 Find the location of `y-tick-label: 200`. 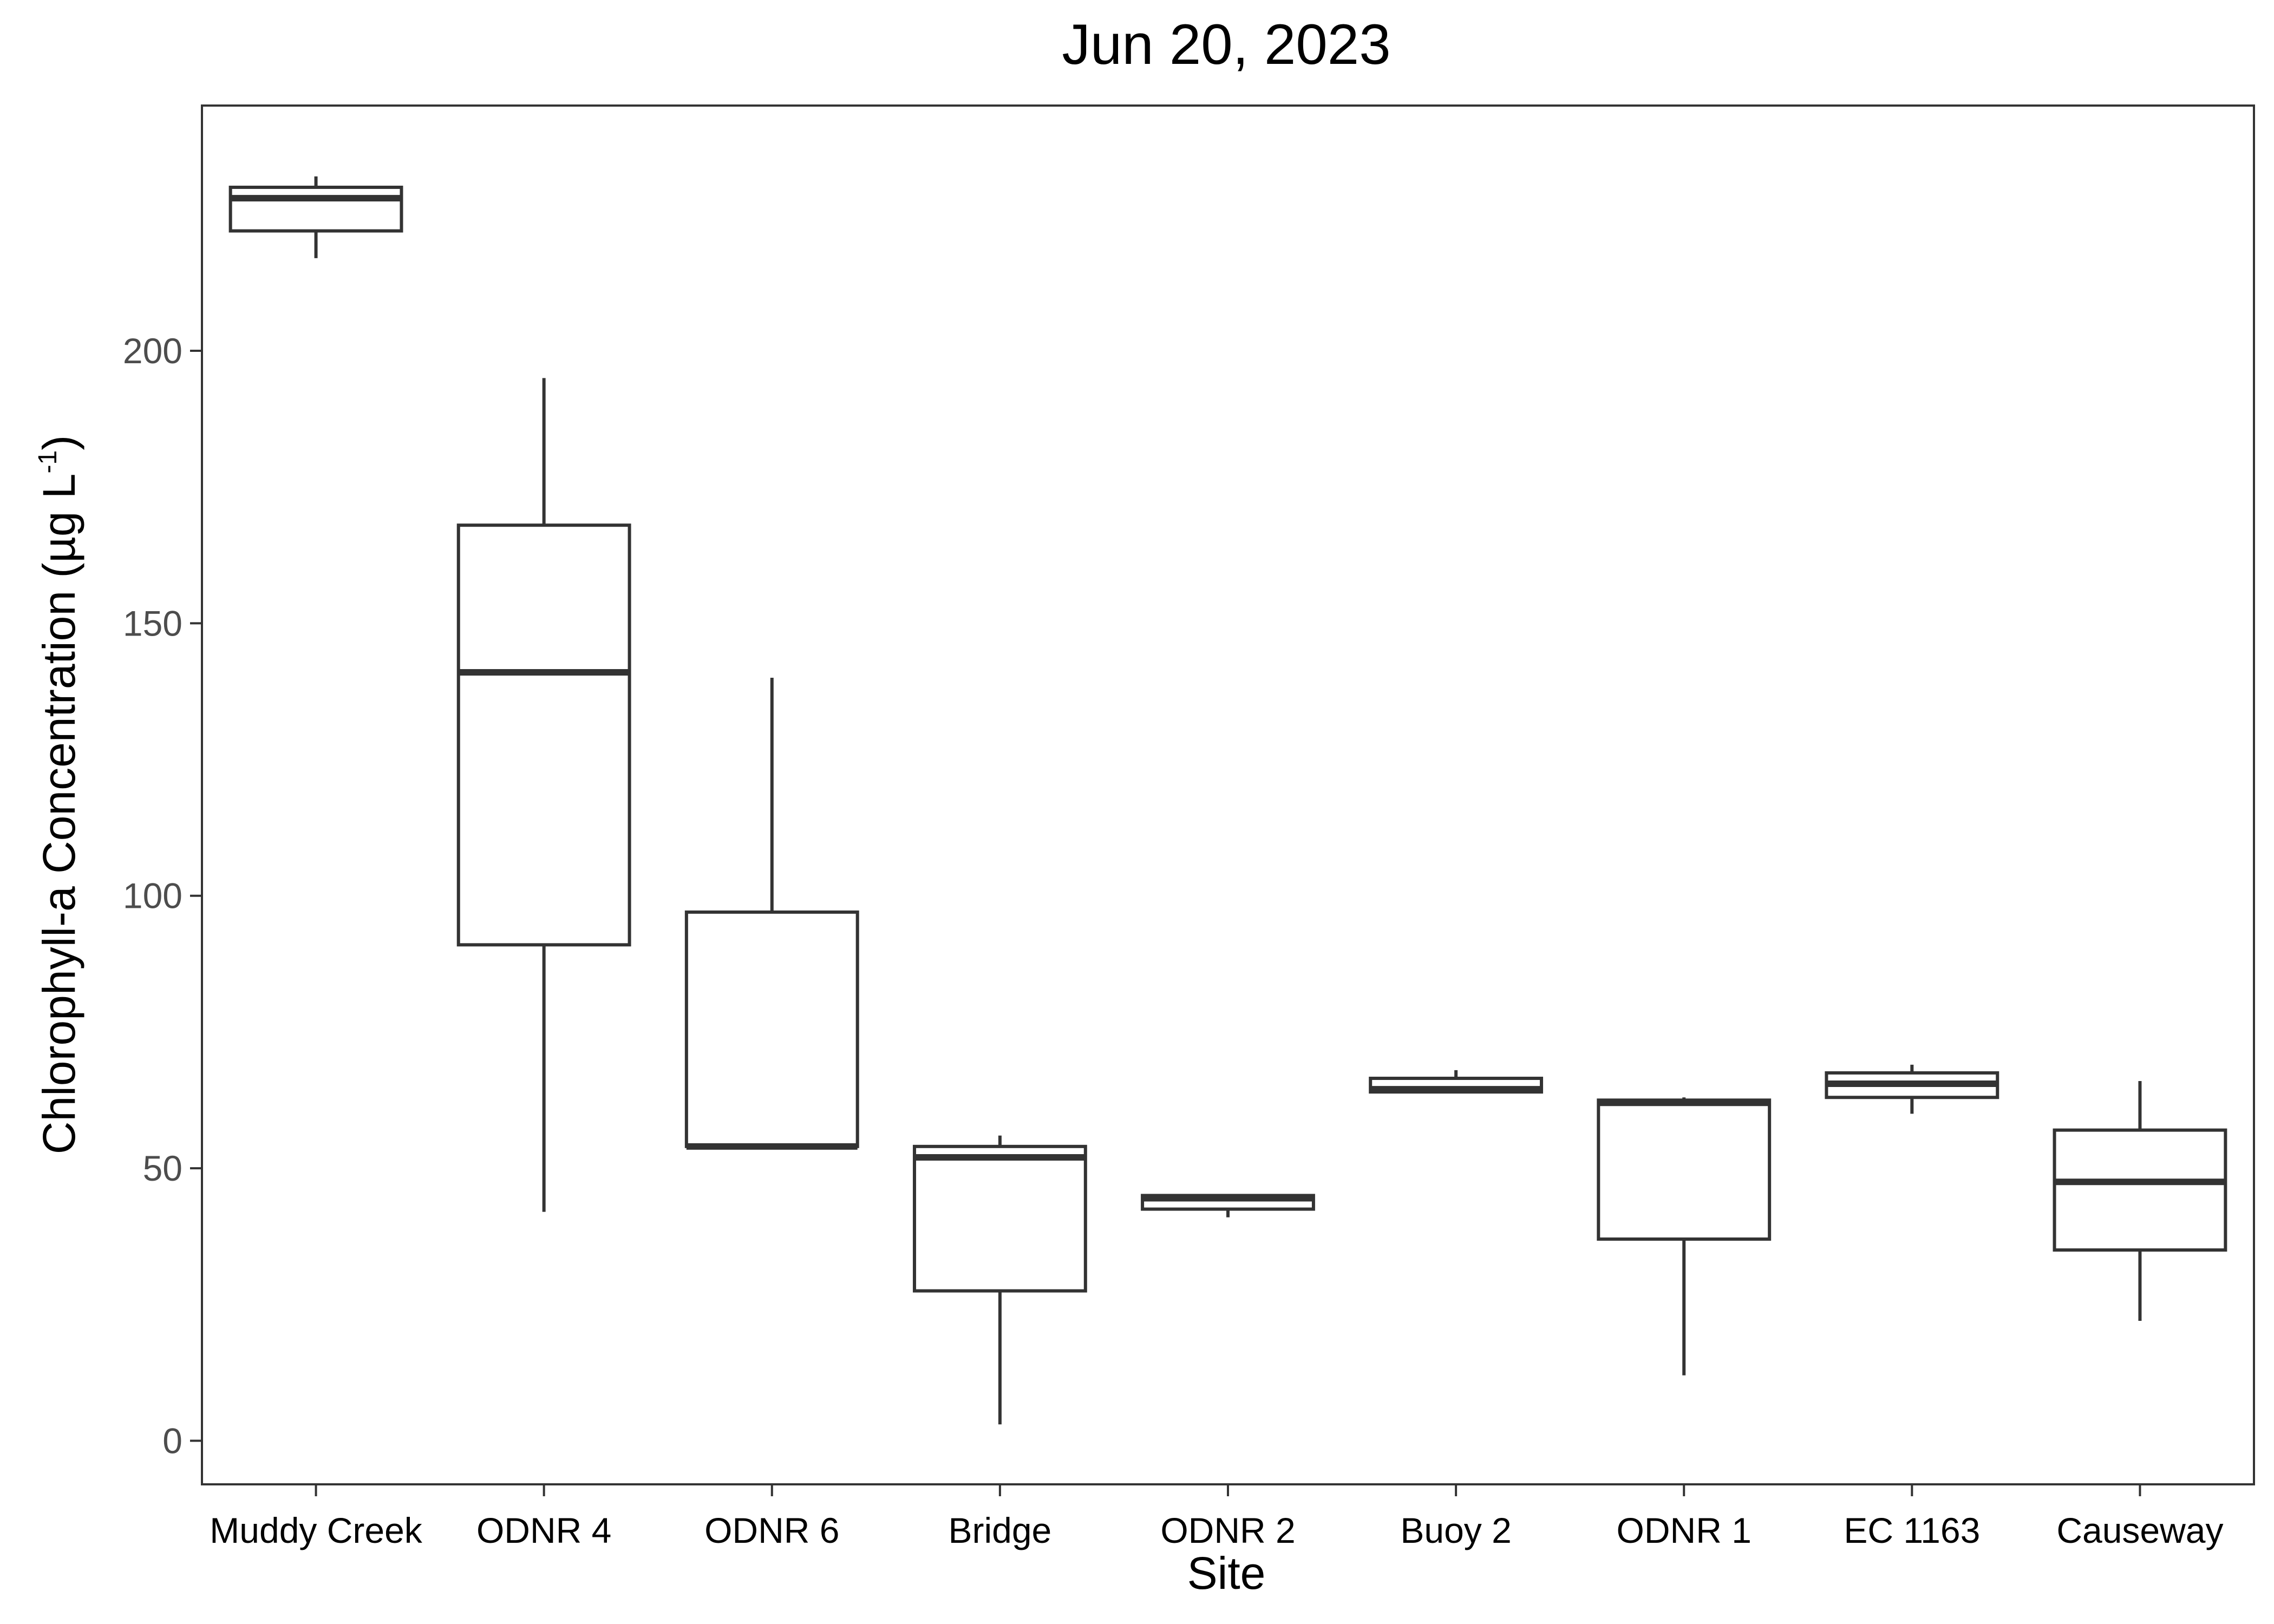

y-tick-label: 200 is located at coordinates (153, 351).